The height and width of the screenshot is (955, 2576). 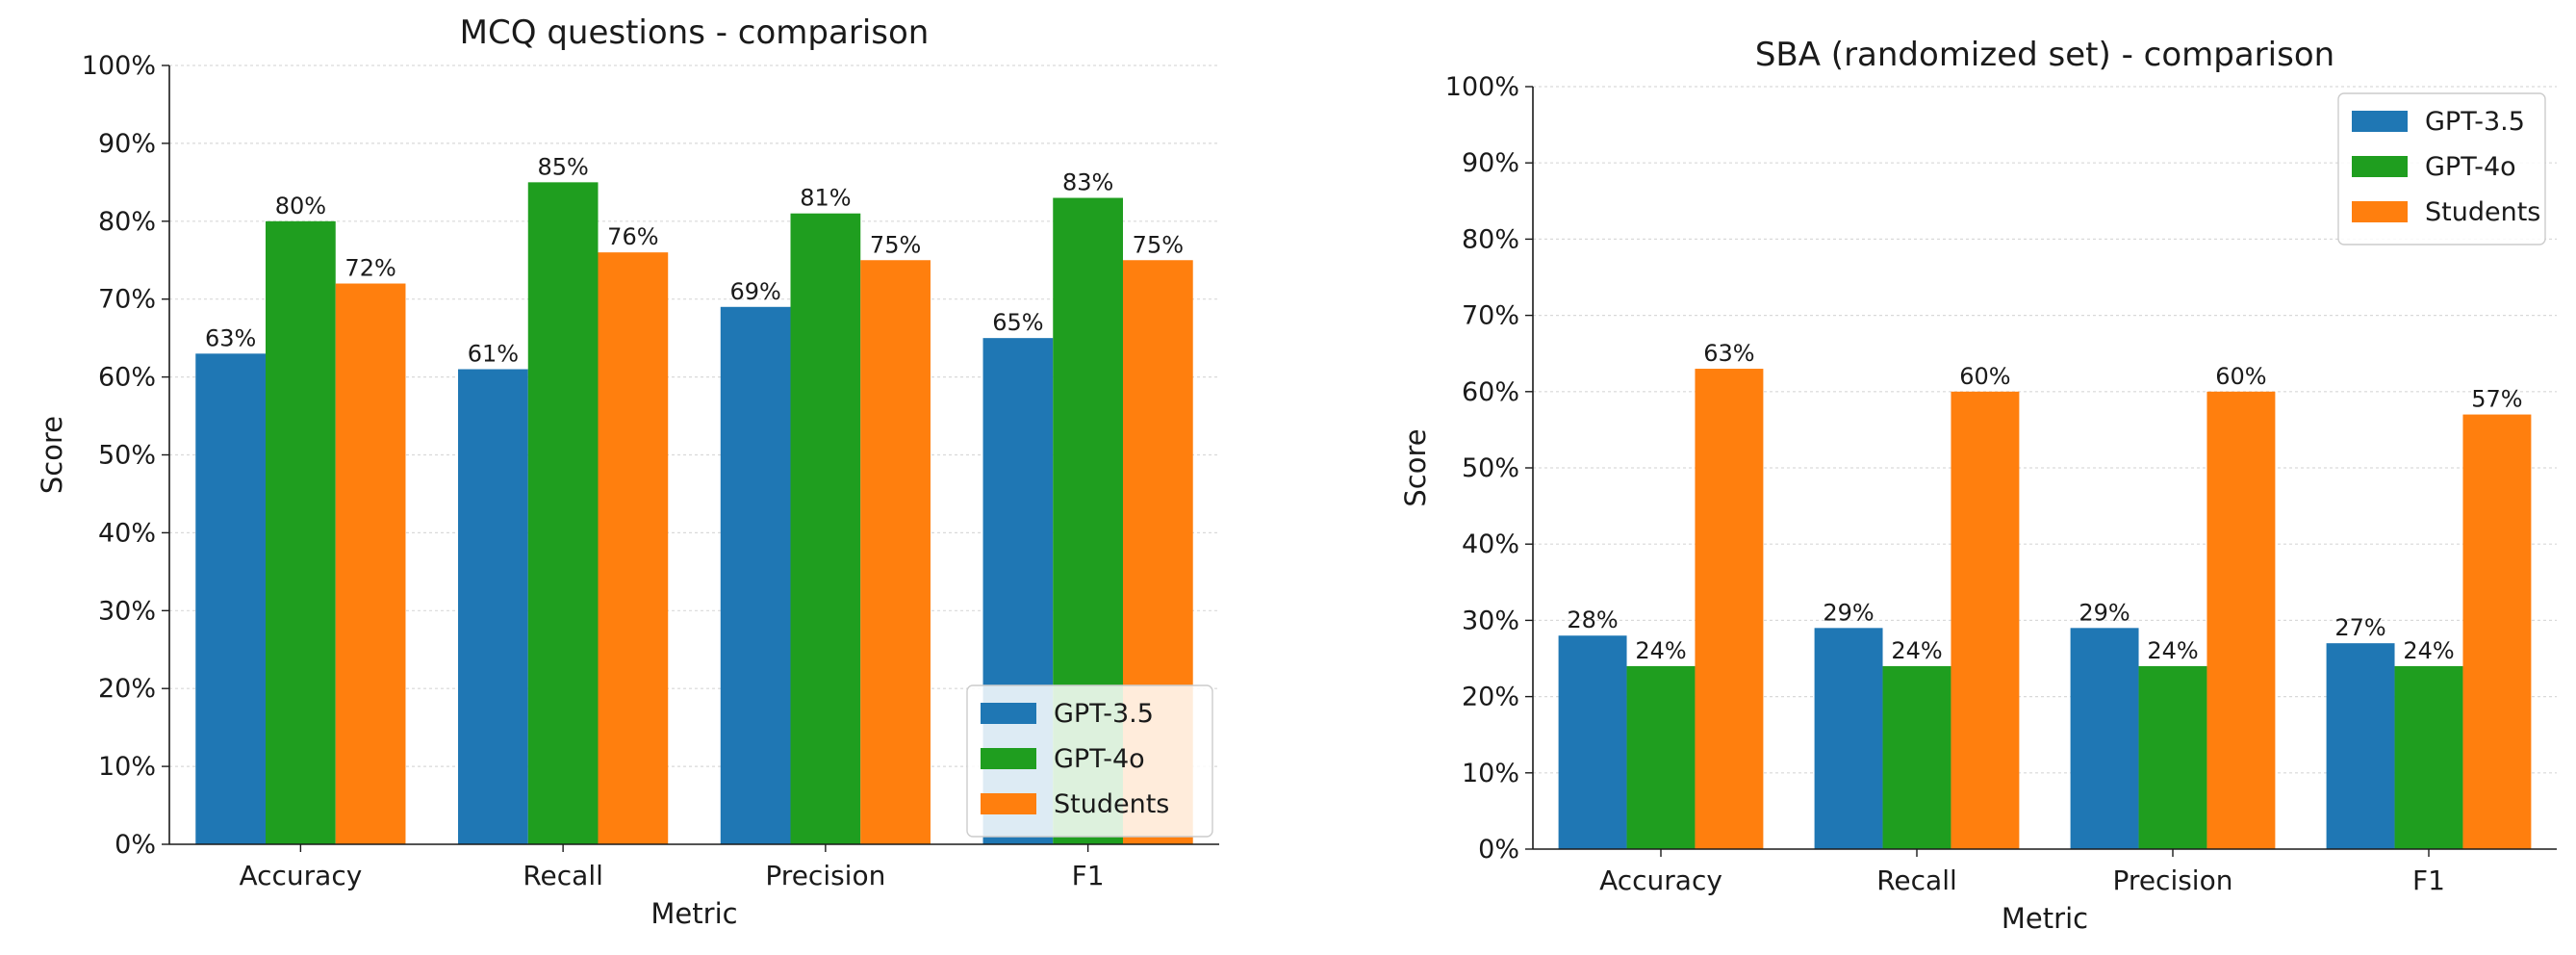 What do you see at coordinates (2496, 399) in the screenshot?
I see `bar-value-label: 57%` at bounding box center [2496, 399].